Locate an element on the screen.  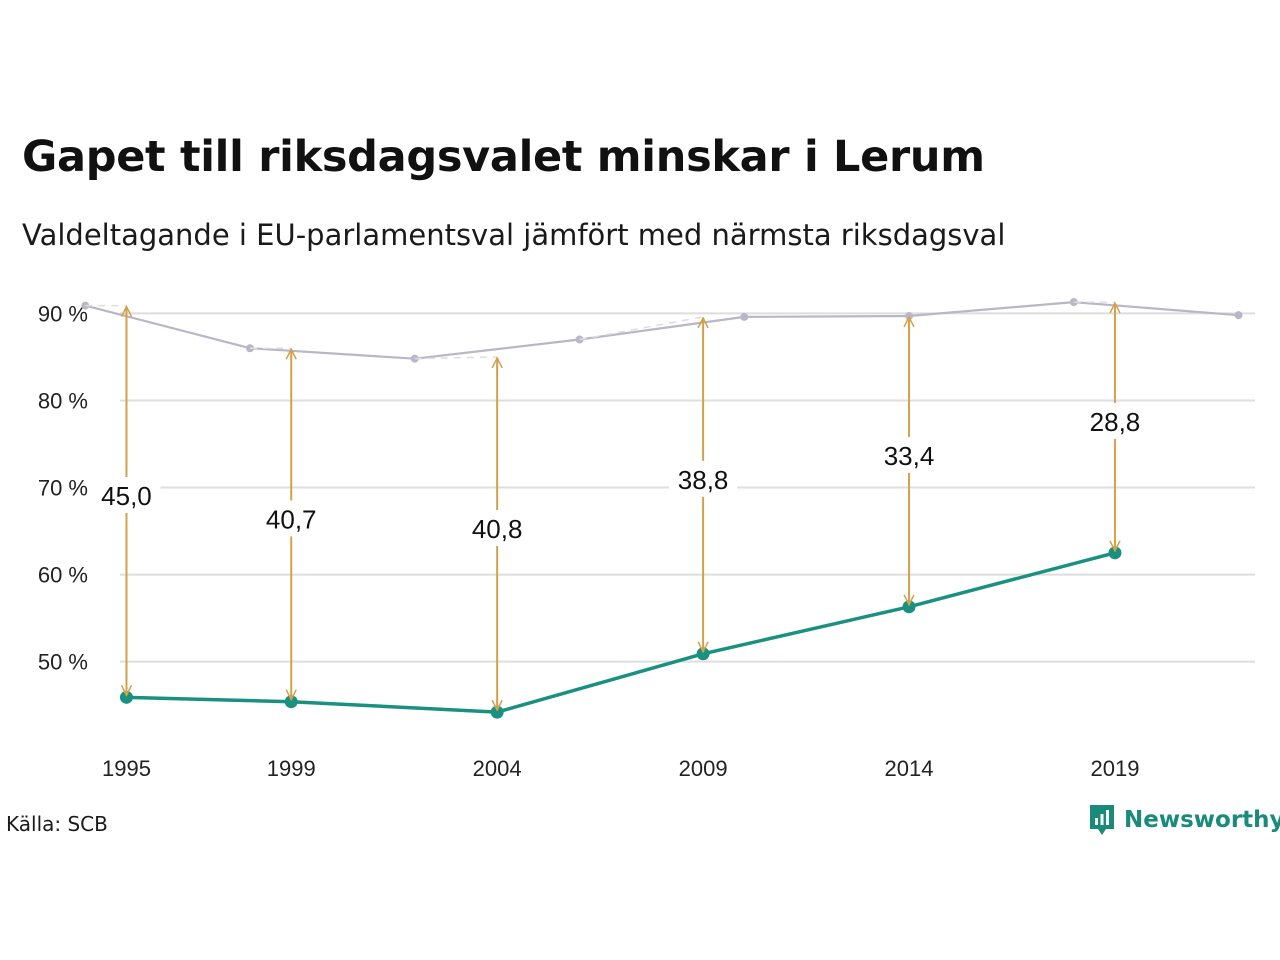
gap-label: 38,8 is located at coordinates (703, 480).